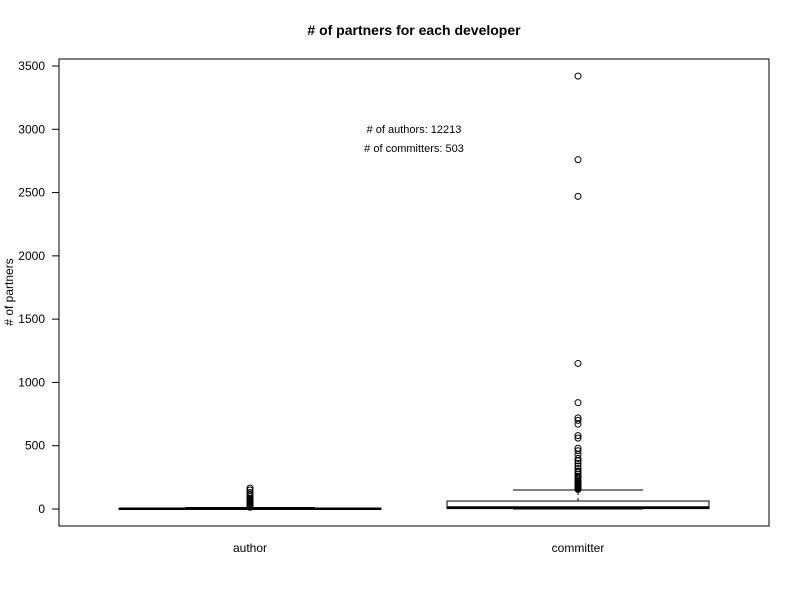  What do you see at coordinates (35, 446) in the screenshot?
I see `y-tick-label: 500` at bounding box center [35, 446].